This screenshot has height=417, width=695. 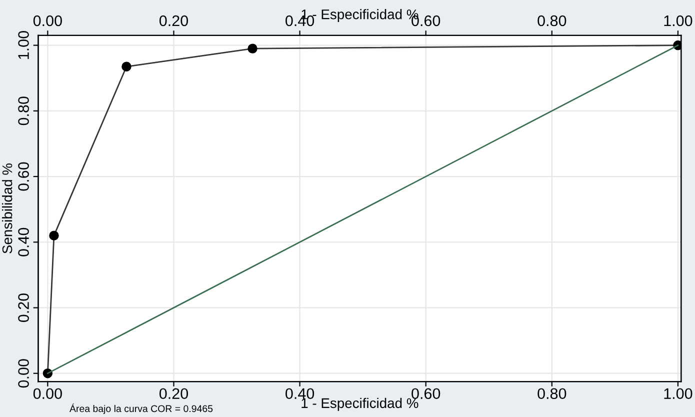 What do you see at coordinates (23, 242) in the screenshot?
I see `y-tick-label: 0.40` at bounding box center [23, 242].